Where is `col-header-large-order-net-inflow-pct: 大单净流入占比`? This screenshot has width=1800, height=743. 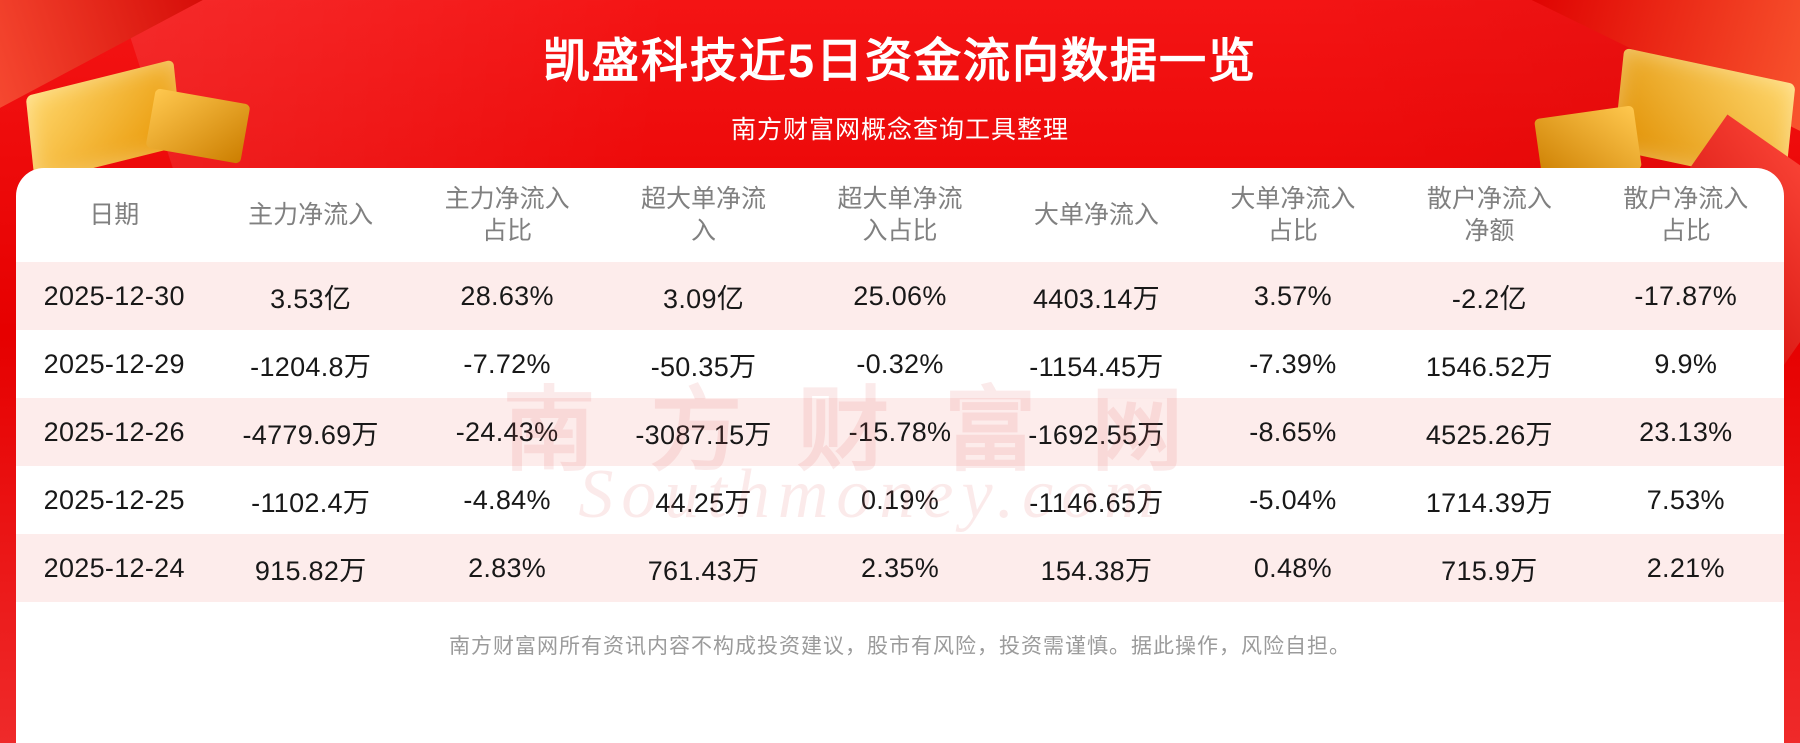 col-header-large-order-net-inflow-pct: 大单净流入占比 is located at coordinates (1293, 215).